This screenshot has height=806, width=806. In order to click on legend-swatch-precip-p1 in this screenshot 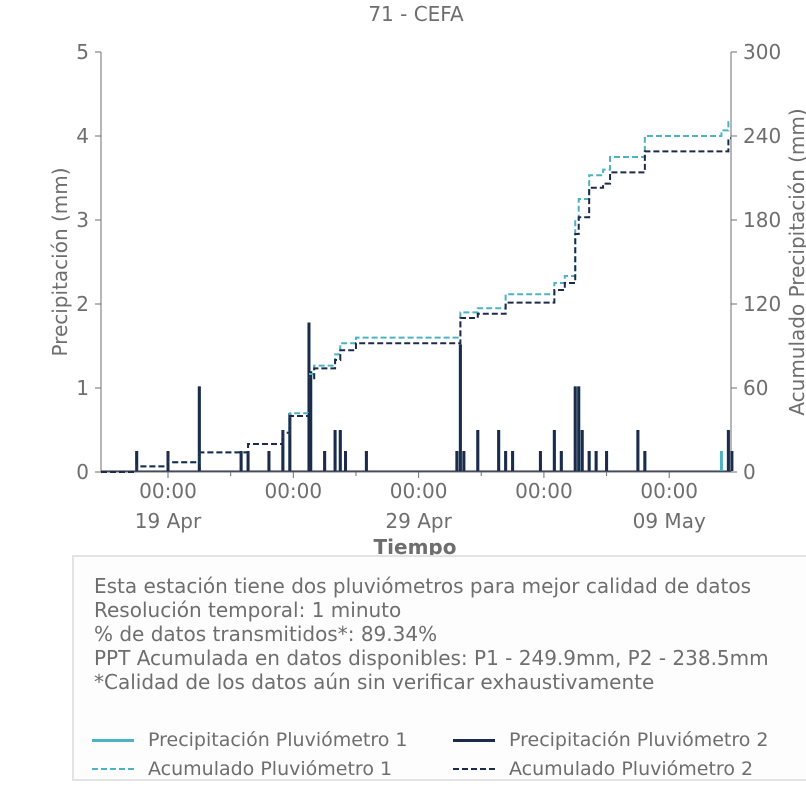, I will do `click(113, 740)`.